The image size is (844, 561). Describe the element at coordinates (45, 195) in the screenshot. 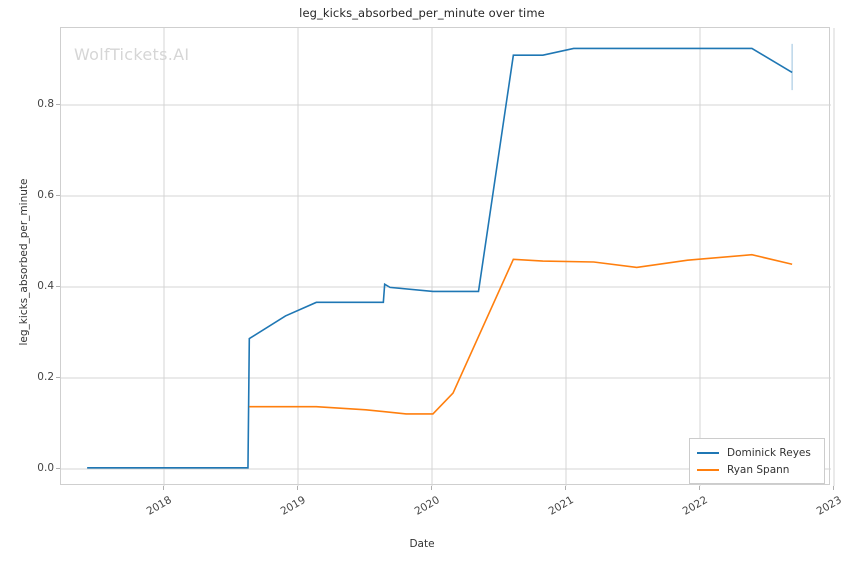

I see `y-axis-tick-label: 0.6` at that location.